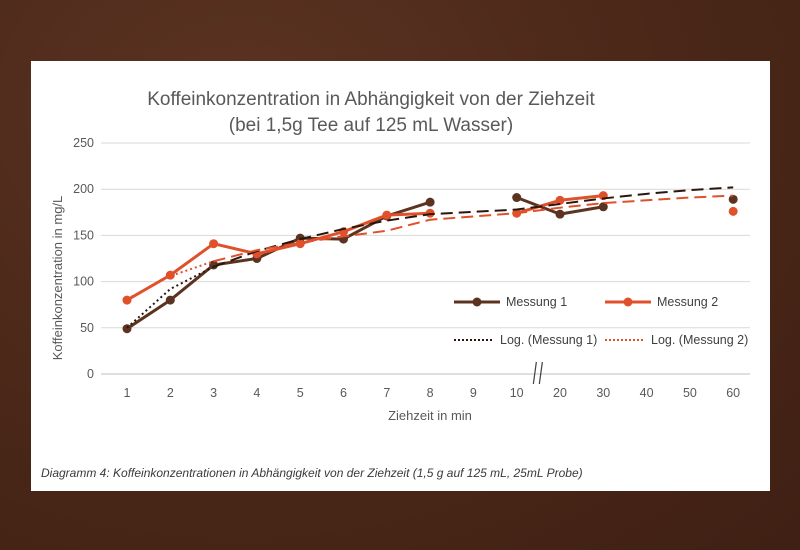 This screenshot has height=550, width=800. I want to click on x-tick-labels: 1 2 3 4 5 6 7 8 9 10 20 30 40 50 60, so click(432, 393).